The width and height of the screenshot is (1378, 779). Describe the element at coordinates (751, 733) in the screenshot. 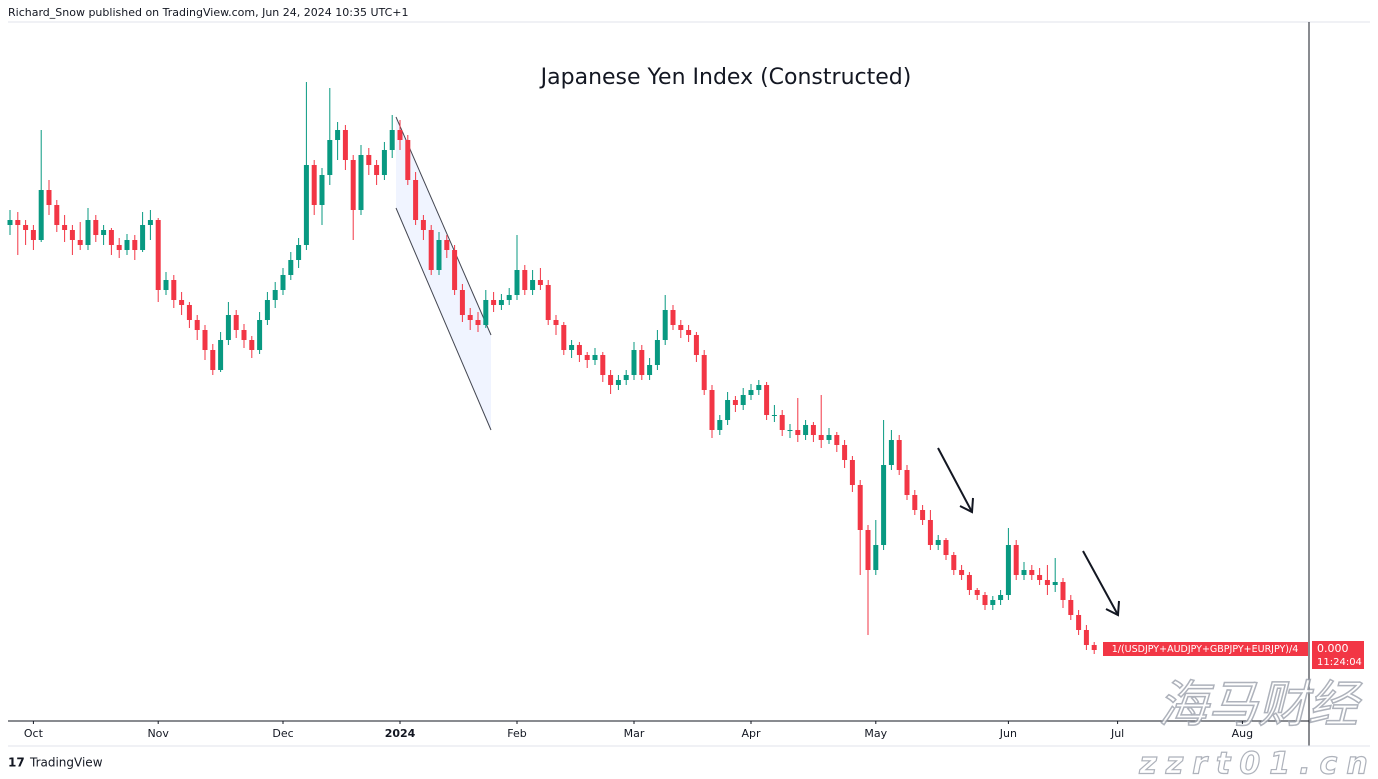

I see `x-tick-label: Apr` at that location.